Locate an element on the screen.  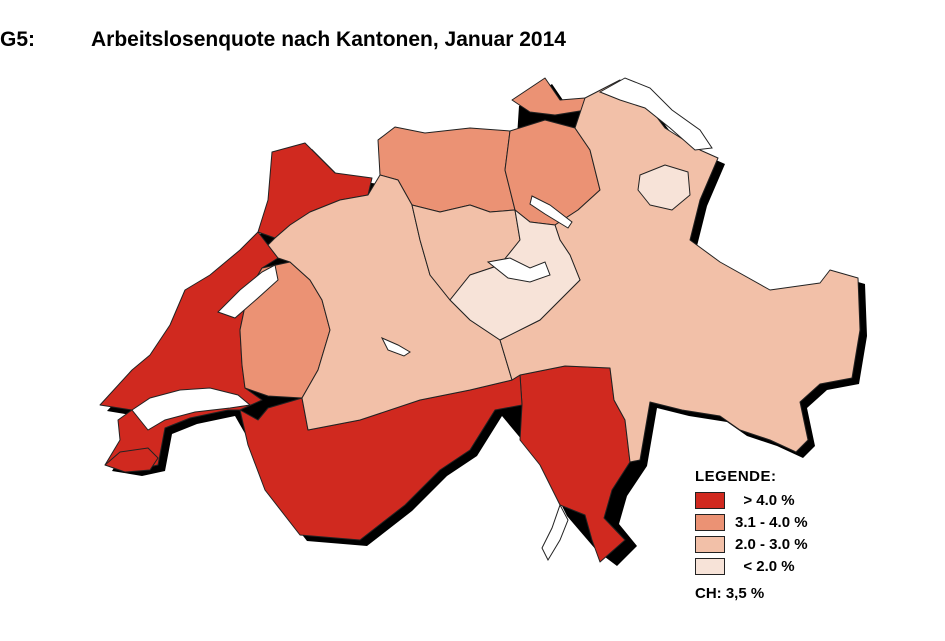
legend-heading: LEGENDE: is located at coordinates (736, 476).